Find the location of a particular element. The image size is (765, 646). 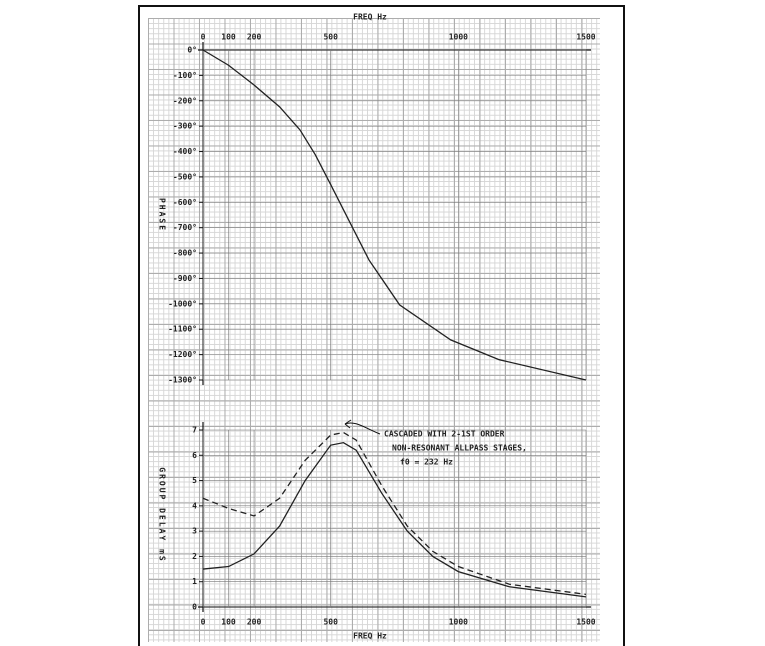

y-tick-label: 2 is located at coordinates (194, 556).